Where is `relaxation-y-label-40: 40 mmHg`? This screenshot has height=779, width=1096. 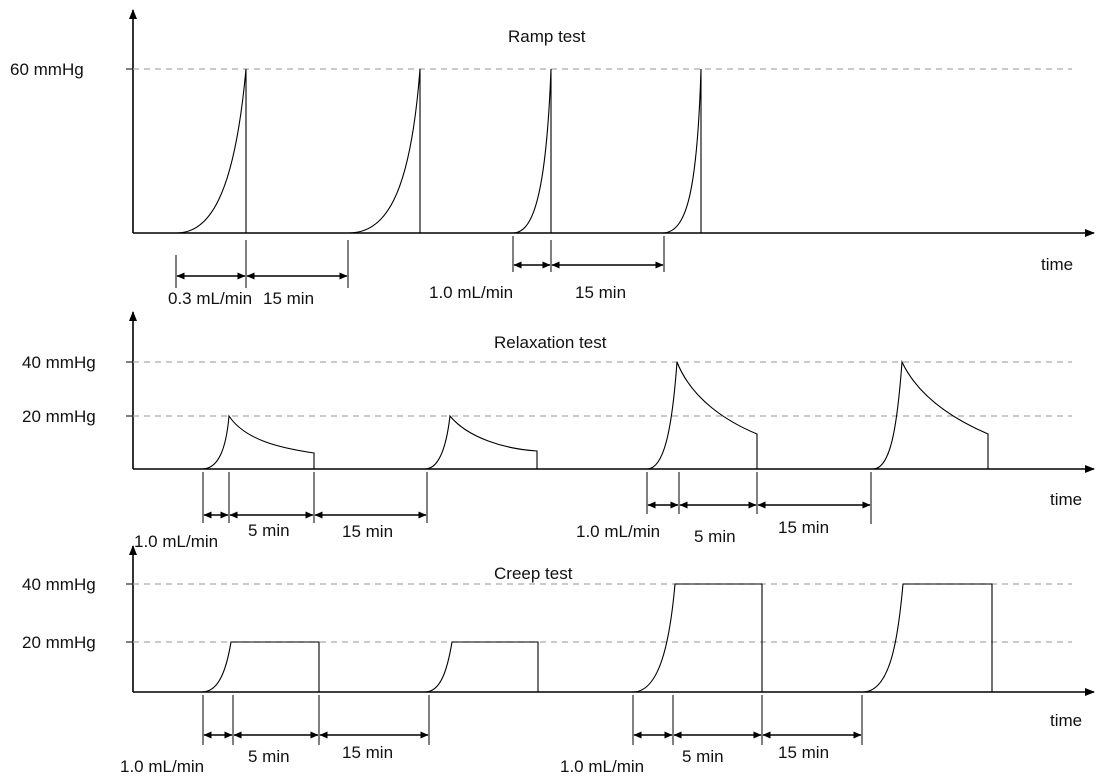
relaxation-y-label-40: 40 mmHg is located at coordinates (59, 362).